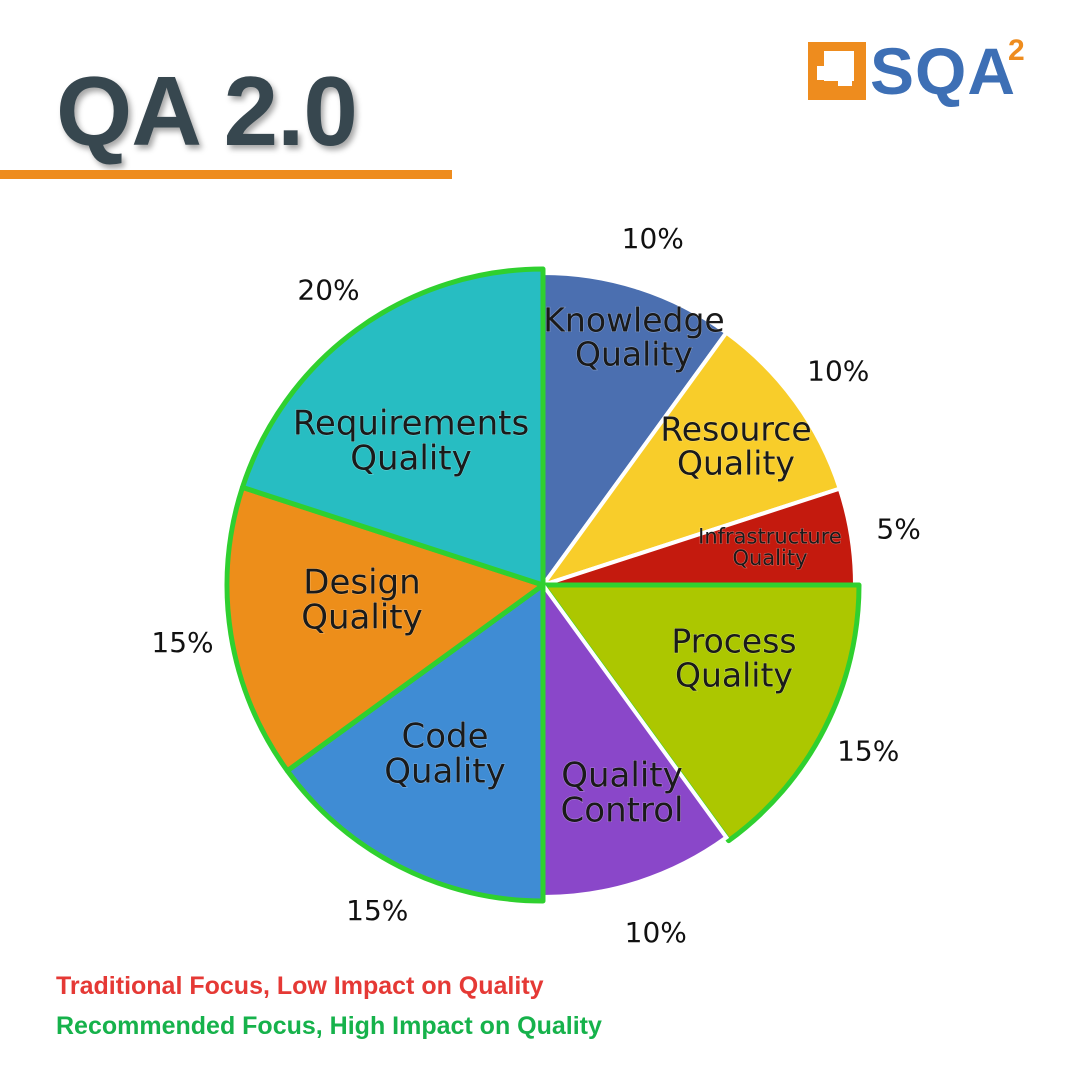  I want to click on pie-slice-process-quality, so click(701, 713).